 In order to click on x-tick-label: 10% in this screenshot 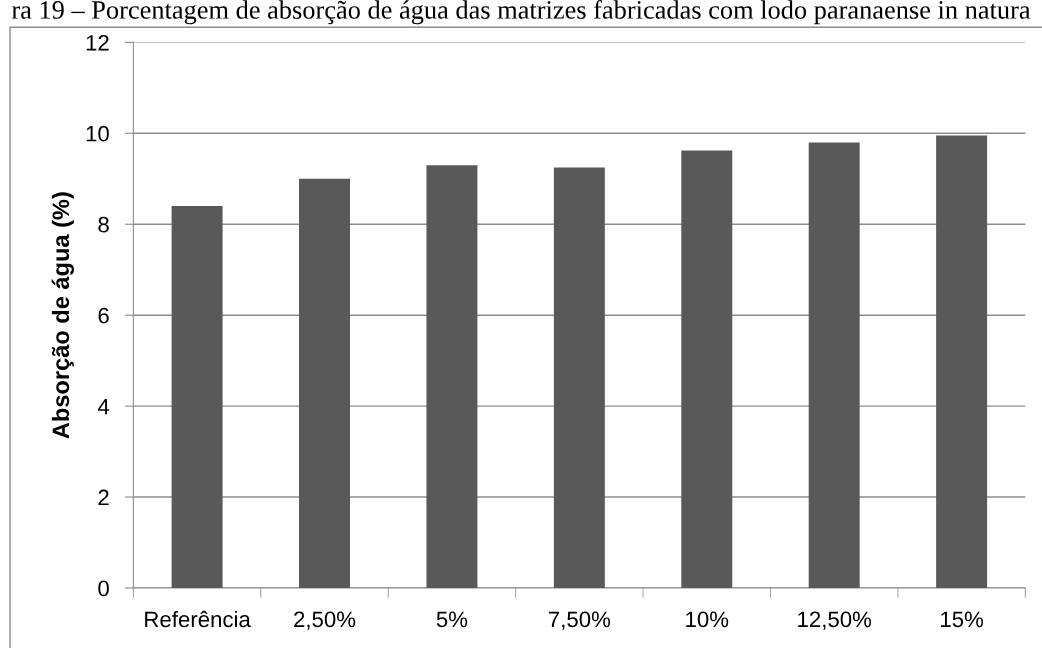, I will do `click(707, 619)`.